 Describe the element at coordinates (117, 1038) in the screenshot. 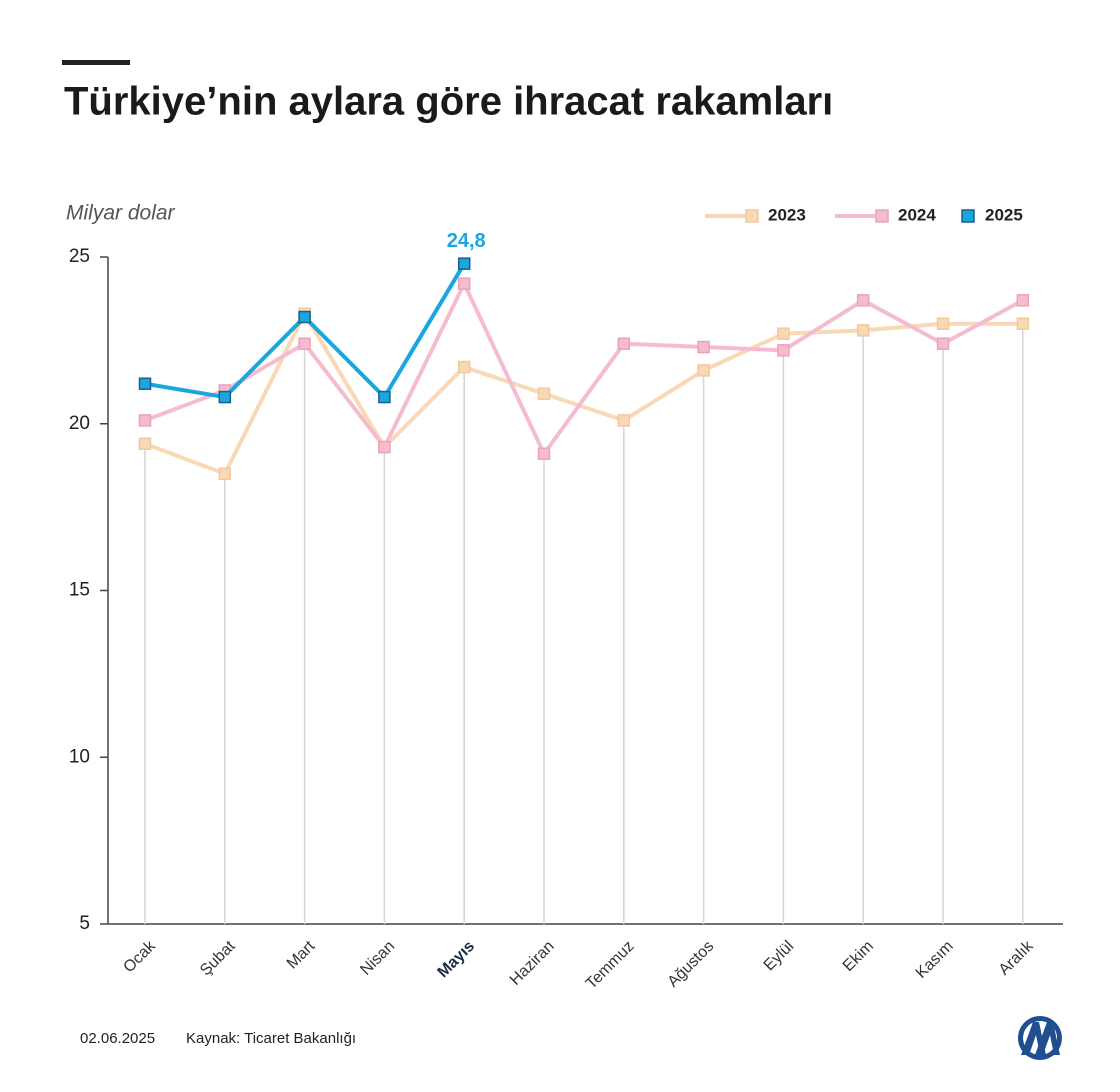

I see `date: 02.06.2025` at that location.